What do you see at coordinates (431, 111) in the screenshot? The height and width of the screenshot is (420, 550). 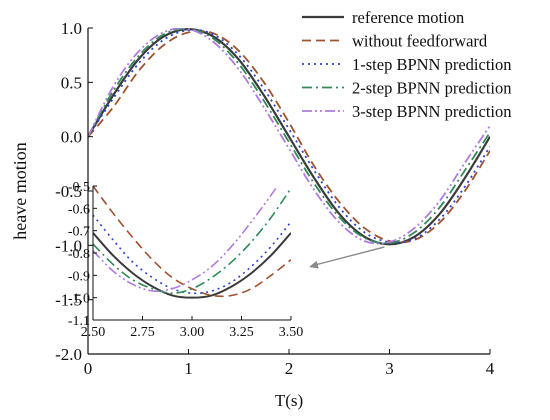 I see `legend-label: 3-step BPNN prediction` at bounding box center [431, 111].